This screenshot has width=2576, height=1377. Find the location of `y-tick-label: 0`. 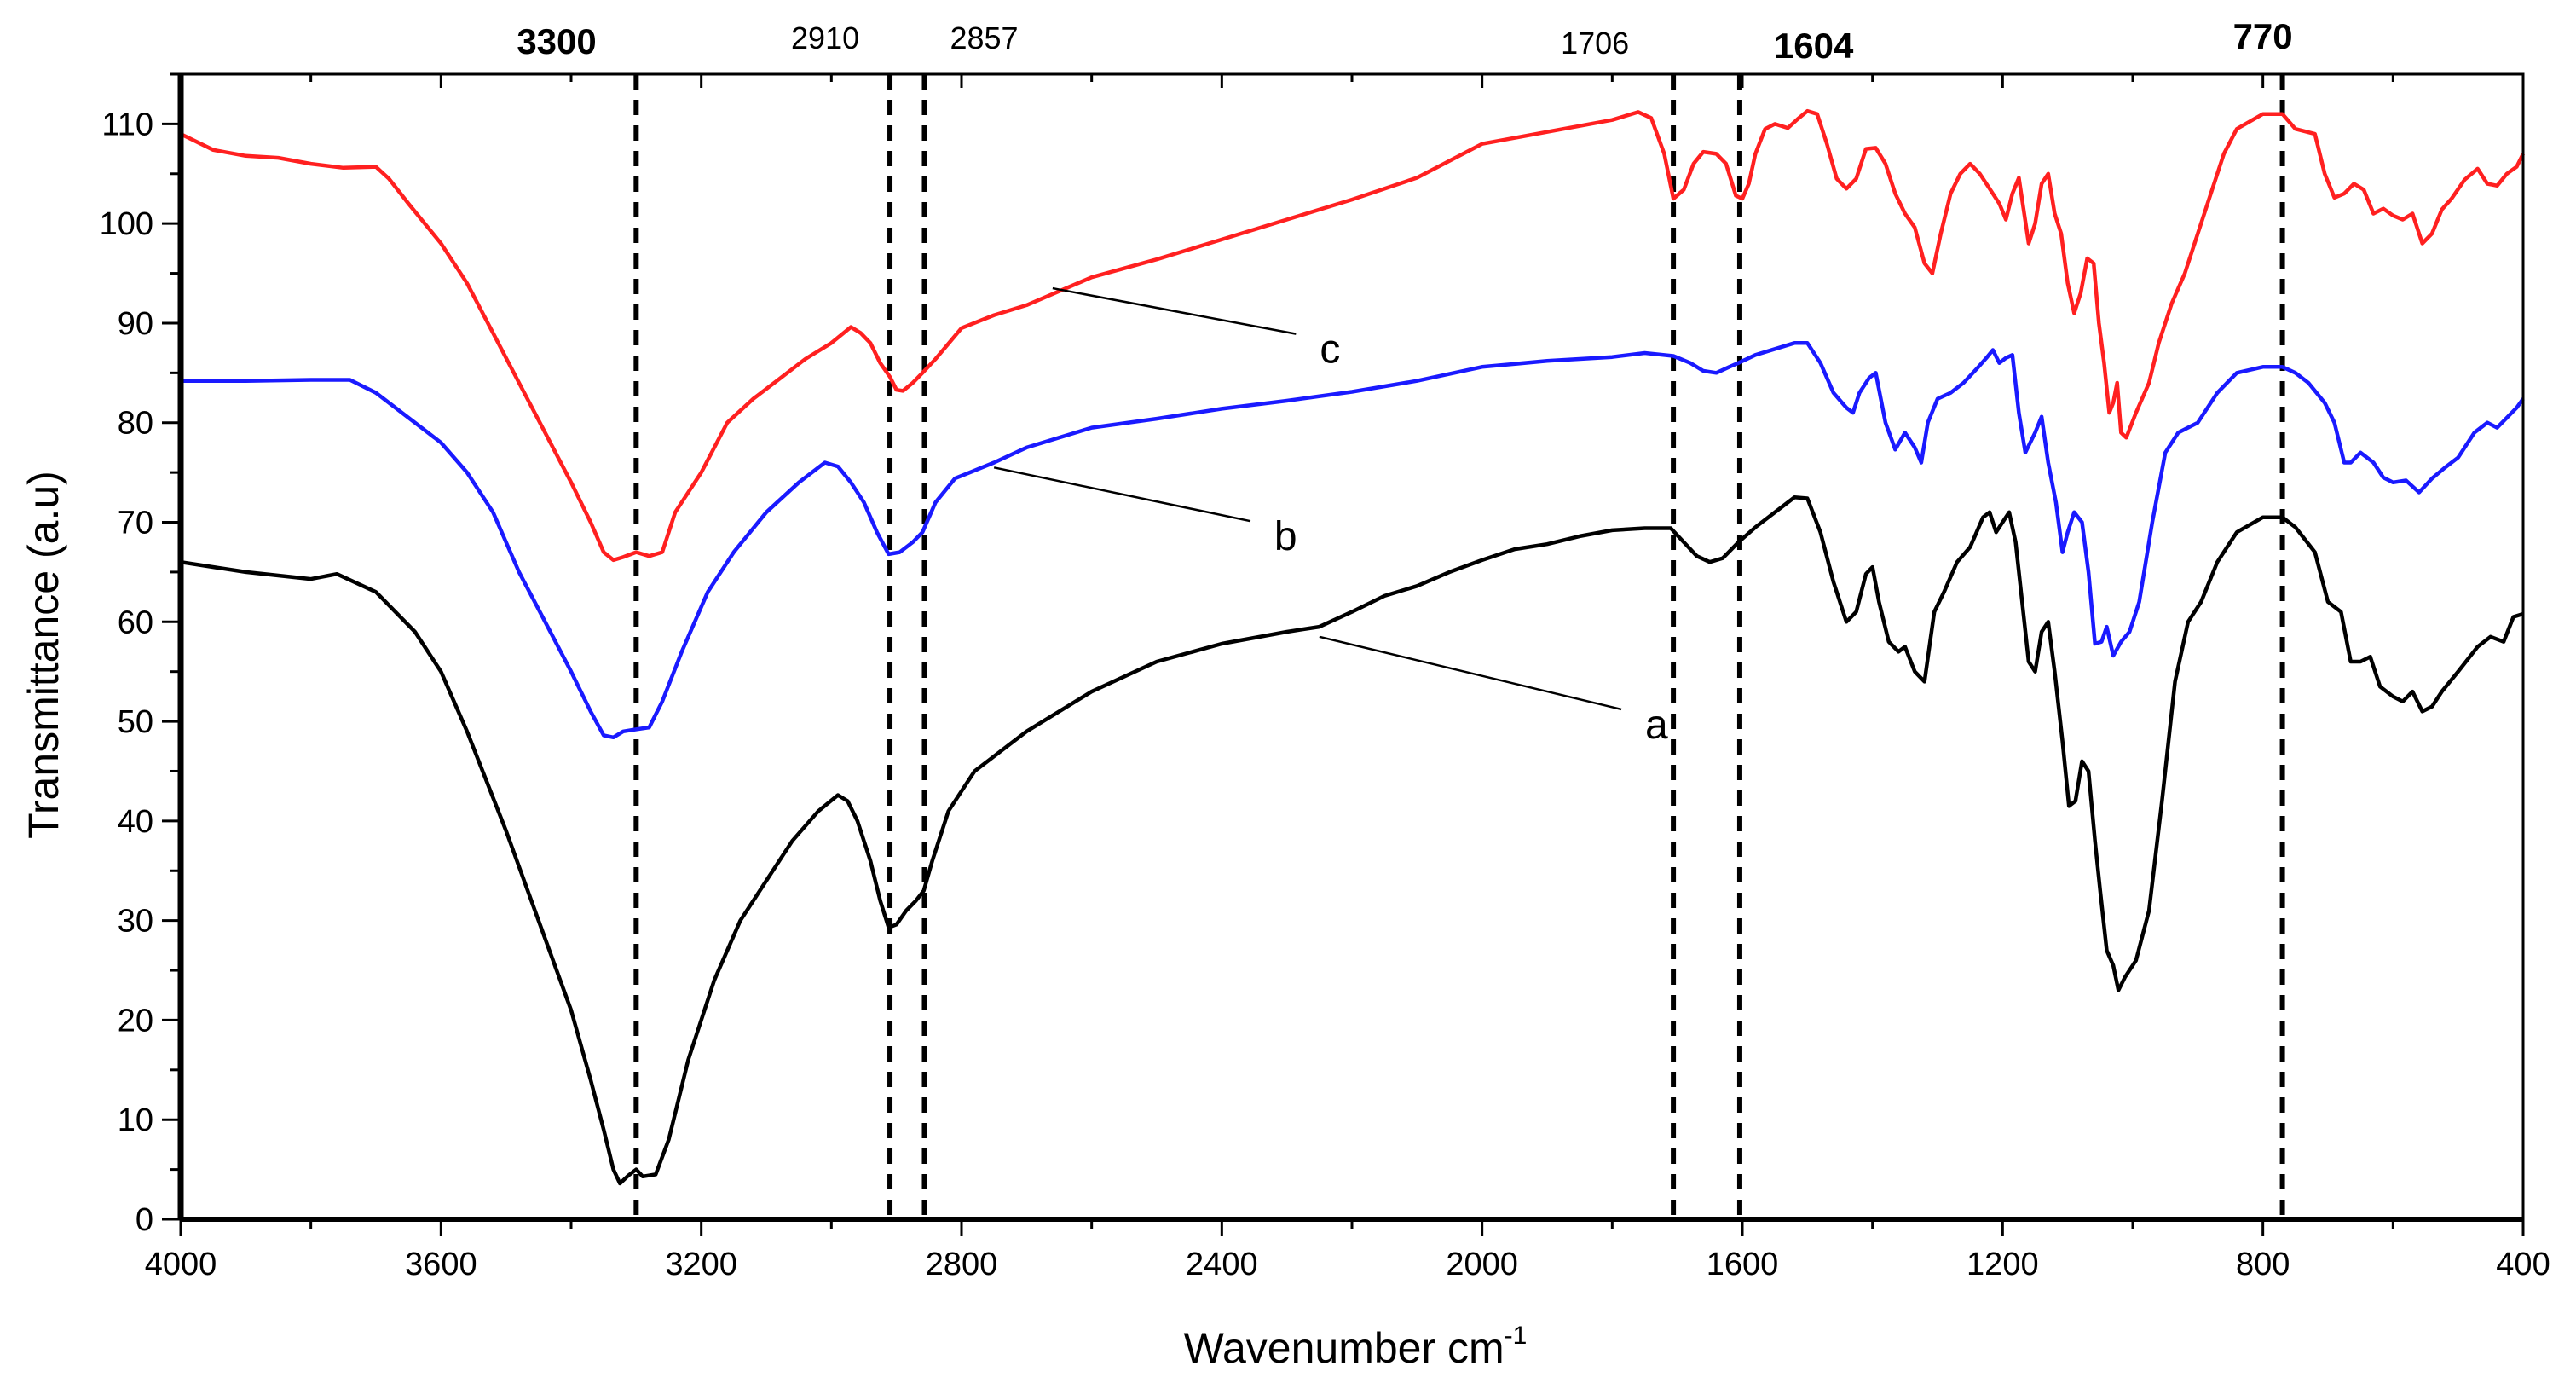

y-tick-label: 0 is located at coordinates (144, 1220).